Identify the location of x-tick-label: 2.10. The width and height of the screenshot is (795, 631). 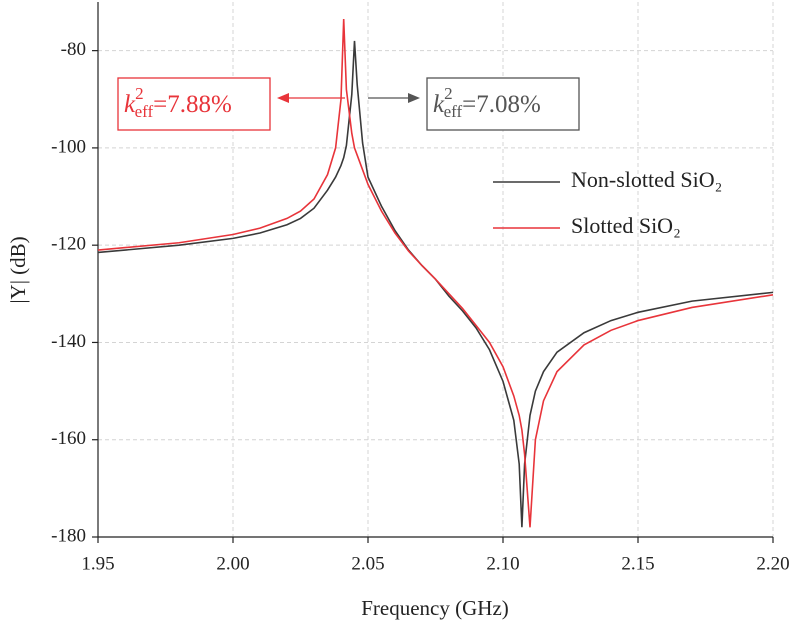
(502, 563).